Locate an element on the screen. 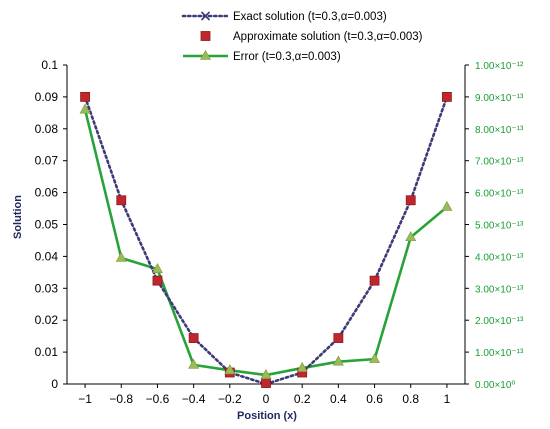 Image resolution: width=550 pixels, height=429 pixels. left-tick-label: 0.06 is located at coordinates (47, 193).